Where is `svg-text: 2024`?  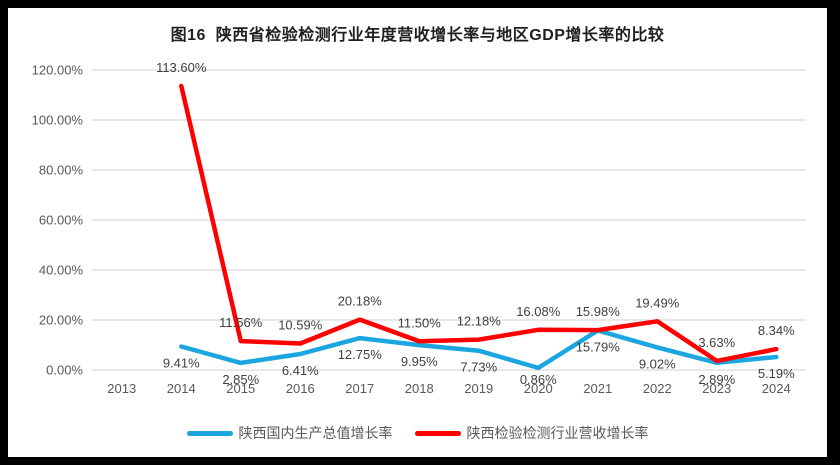 svg-text: 2024 is located at coordinates (776, 388).